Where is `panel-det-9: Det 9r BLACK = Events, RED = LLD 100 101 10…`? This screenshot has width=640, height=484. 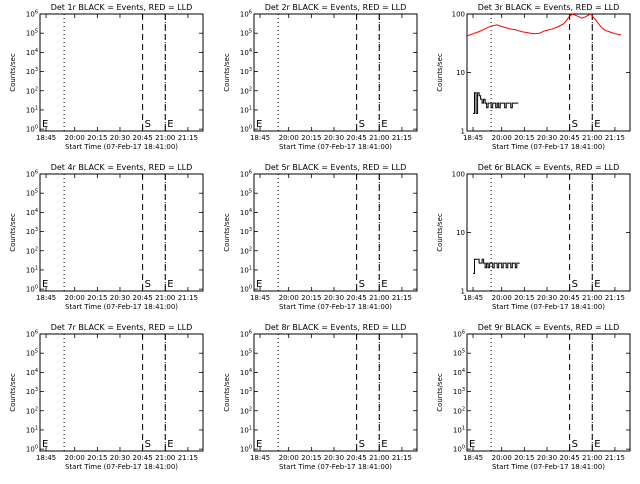
panel-det-9: Det 9r BLACK = Events, RED = LLD 100 101 10… is located at coordinates (533, 397).